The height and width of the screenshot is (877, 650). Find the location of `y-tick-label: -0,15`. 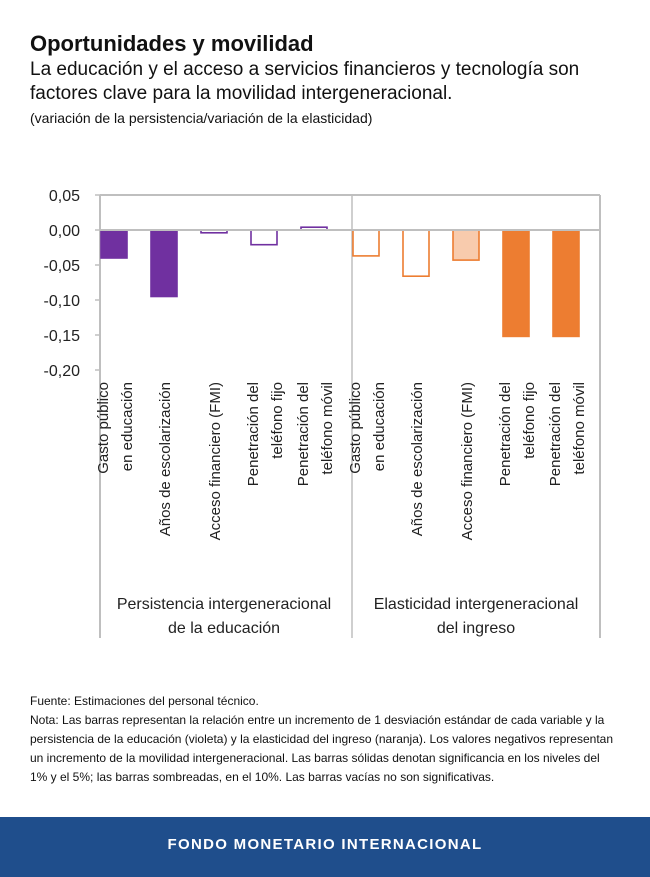

y-tick-label: -0,15 is located at coordinates (62, 336).